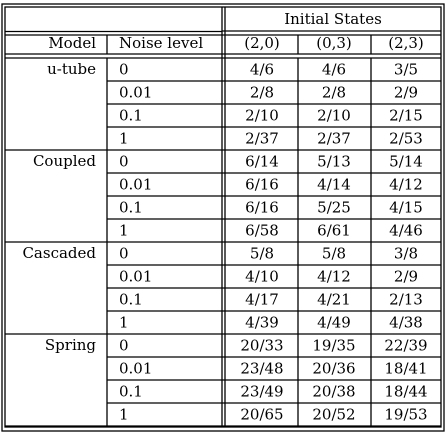  Describe the element at coordinates (161, 43) in the screenshot. I see `col-header-noise: Noise level` at that location.